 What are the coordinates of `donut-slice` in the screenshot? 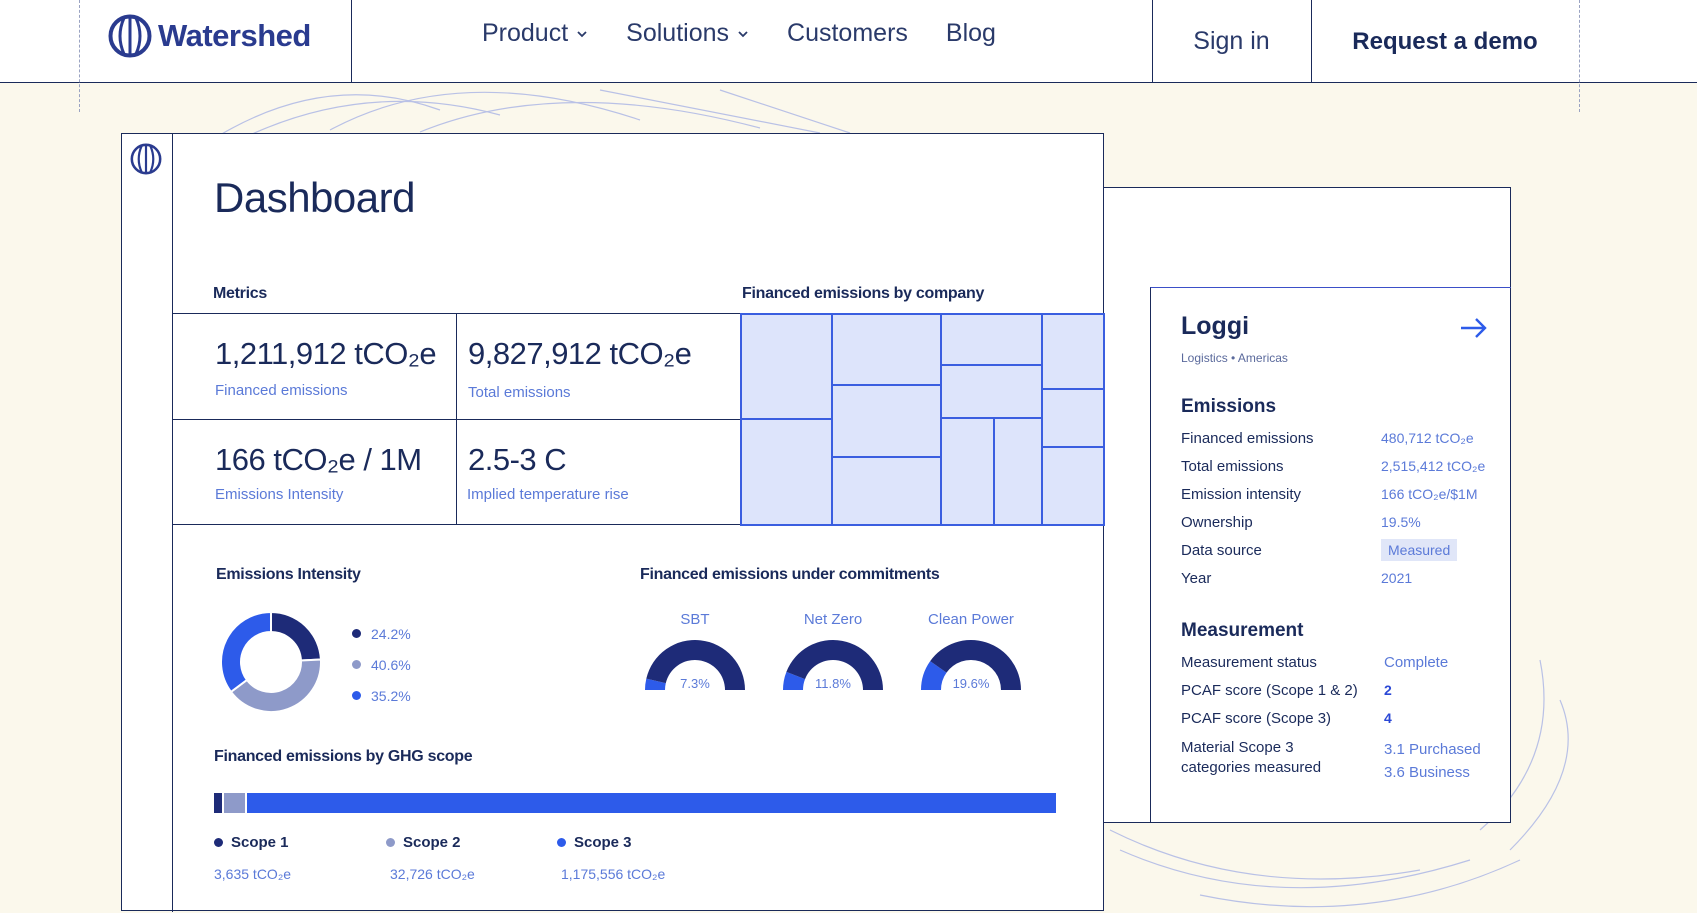 It's located at (275, 685).